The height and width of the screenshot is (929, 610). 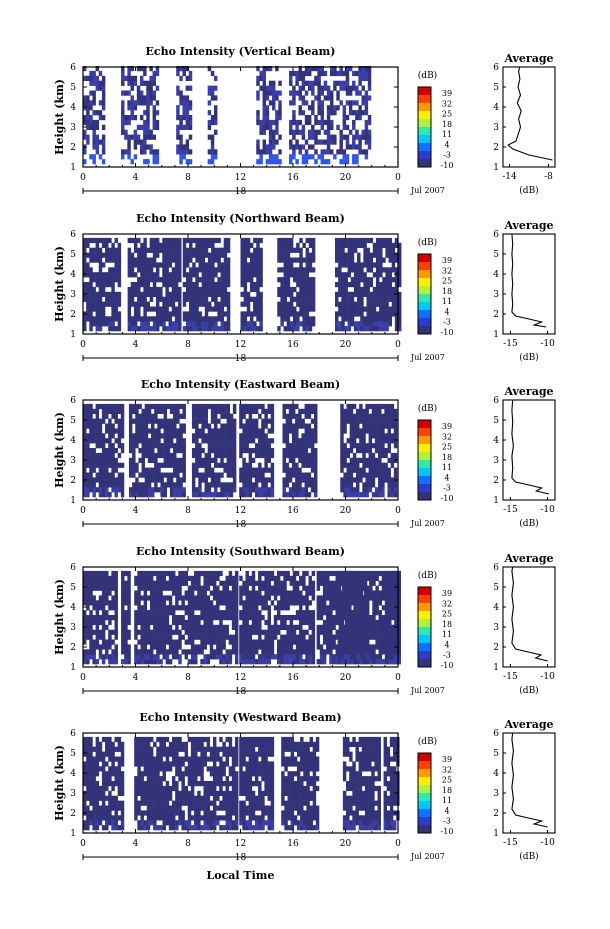 I want to click on avg-profile-line, so click(x=529, y=280).